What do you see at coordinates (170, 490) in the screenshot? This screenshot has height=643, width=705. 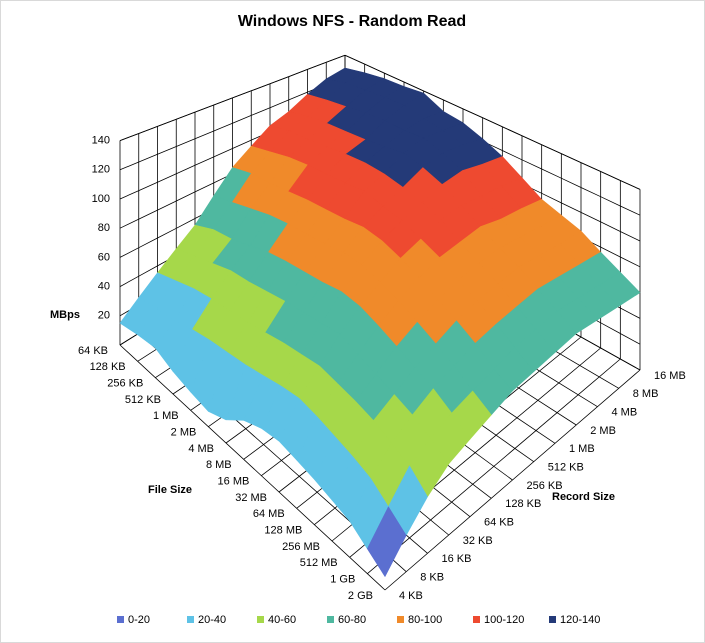 I see `x-axis-label: File Size` at bounding box center [170, 490].